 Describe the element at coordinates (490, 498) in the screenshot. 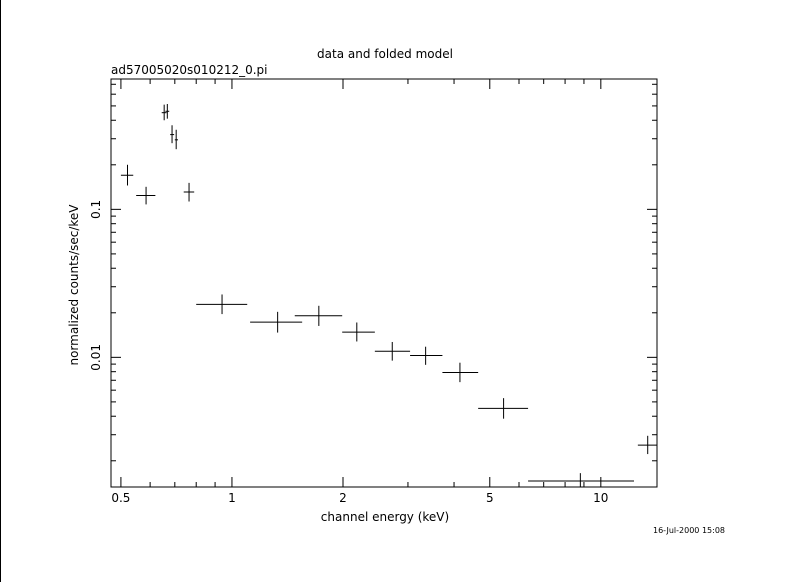

I see `x-tick-label: 5` at that location.